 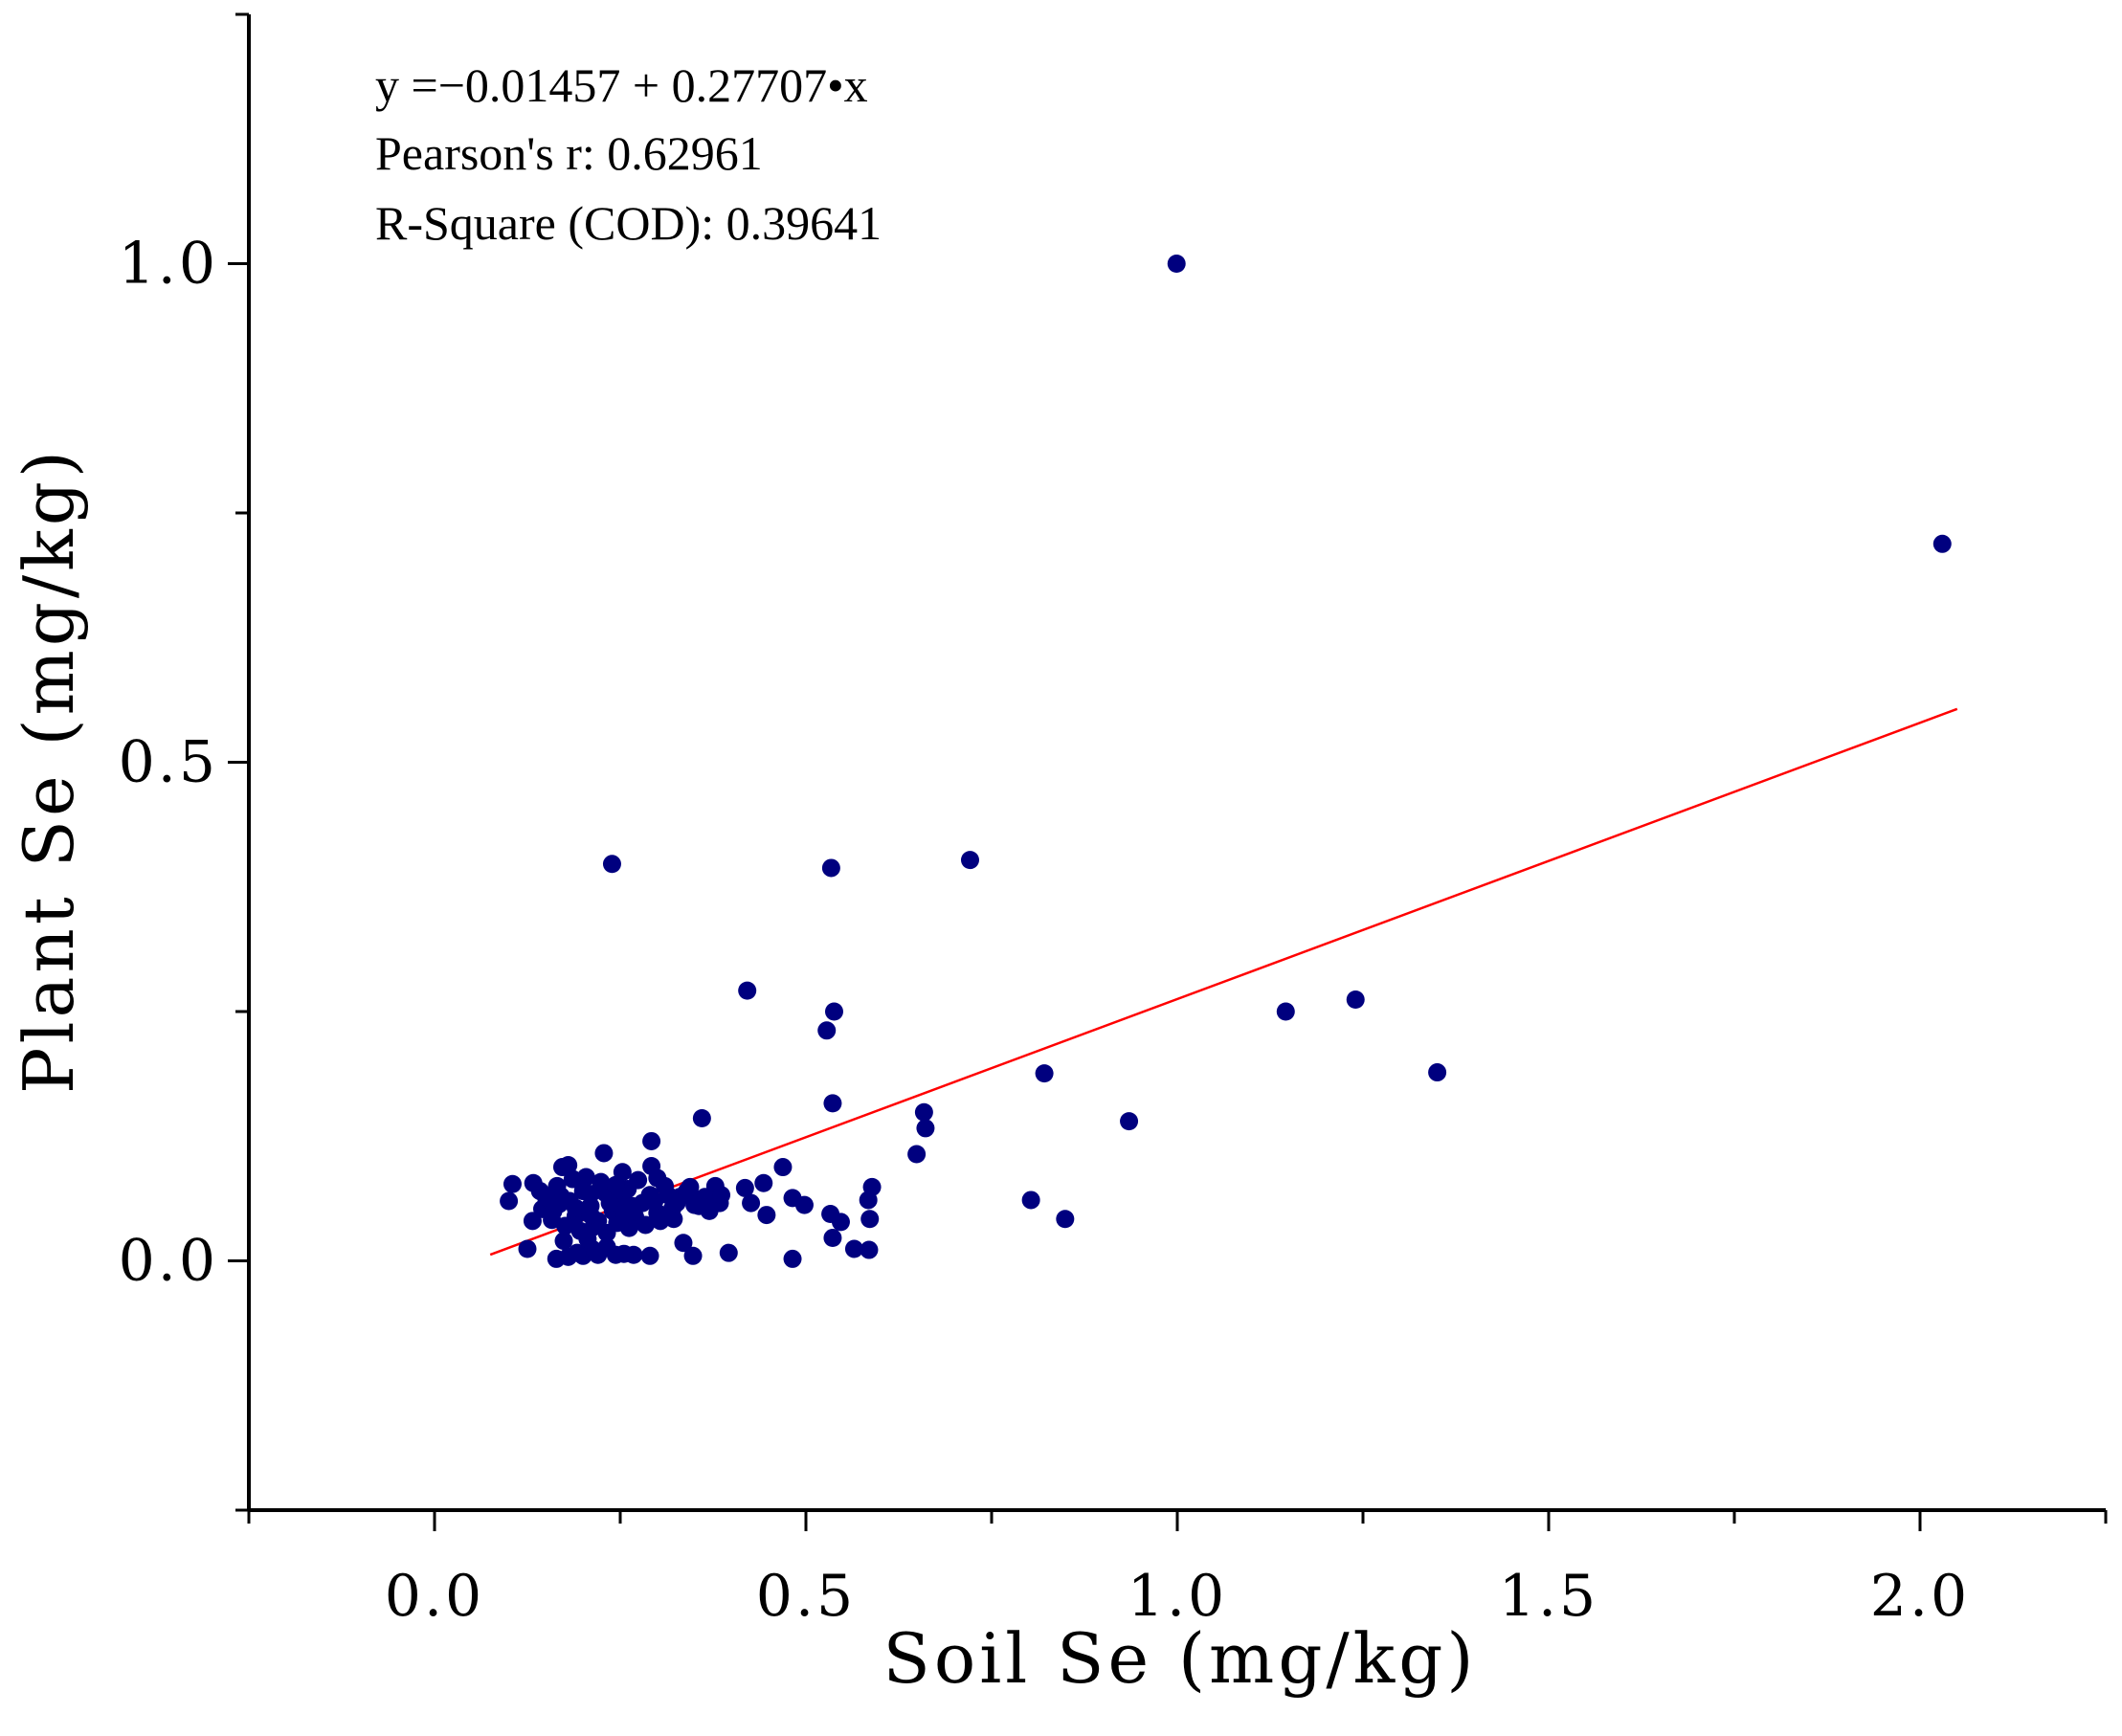 I want to click on y-tick-label: 0.5, so click(x=168, y=762).